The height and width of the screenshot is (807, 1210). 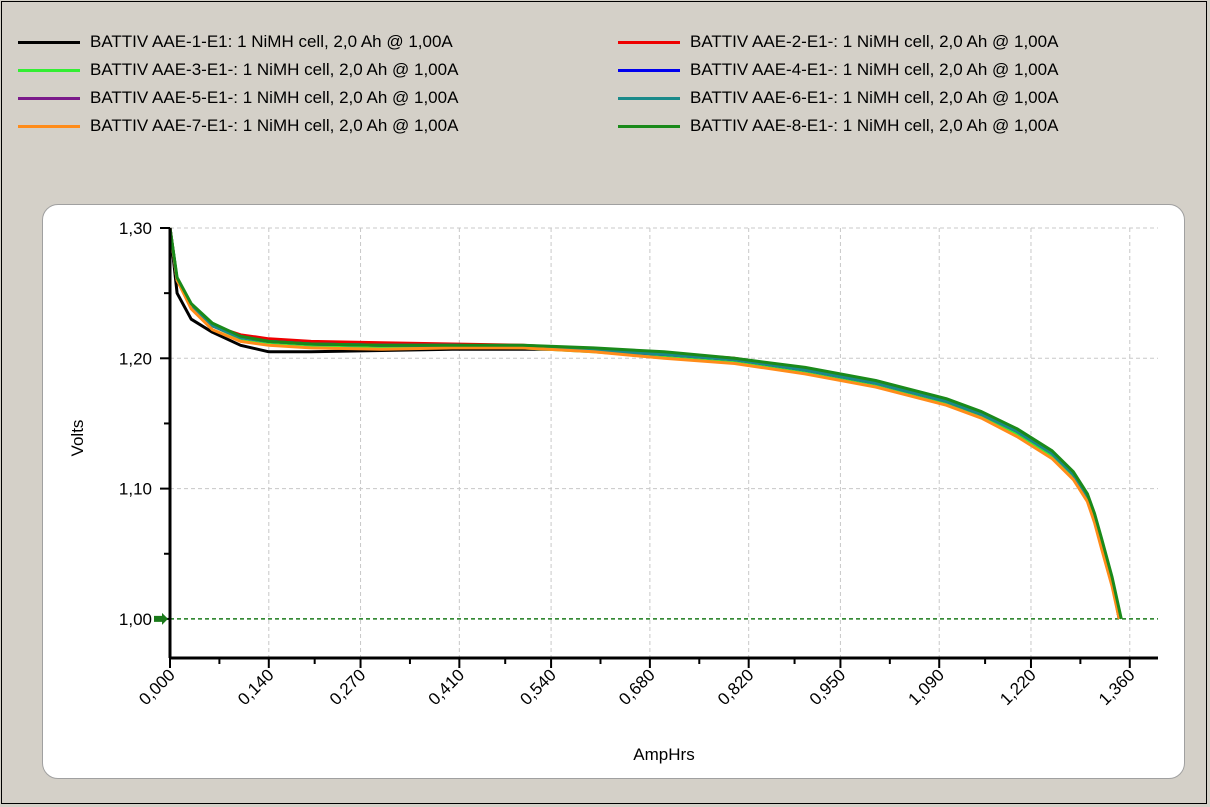 I want to click on y-tick-label: 1,30, so click(x=135, y=228).